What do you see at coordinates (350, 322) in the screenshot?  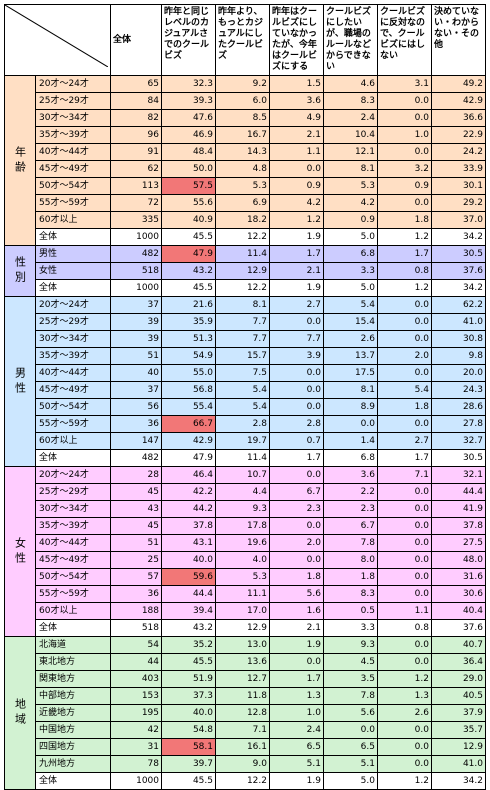 I see `cell-value: 15.4` at bounding box center [350, 322].